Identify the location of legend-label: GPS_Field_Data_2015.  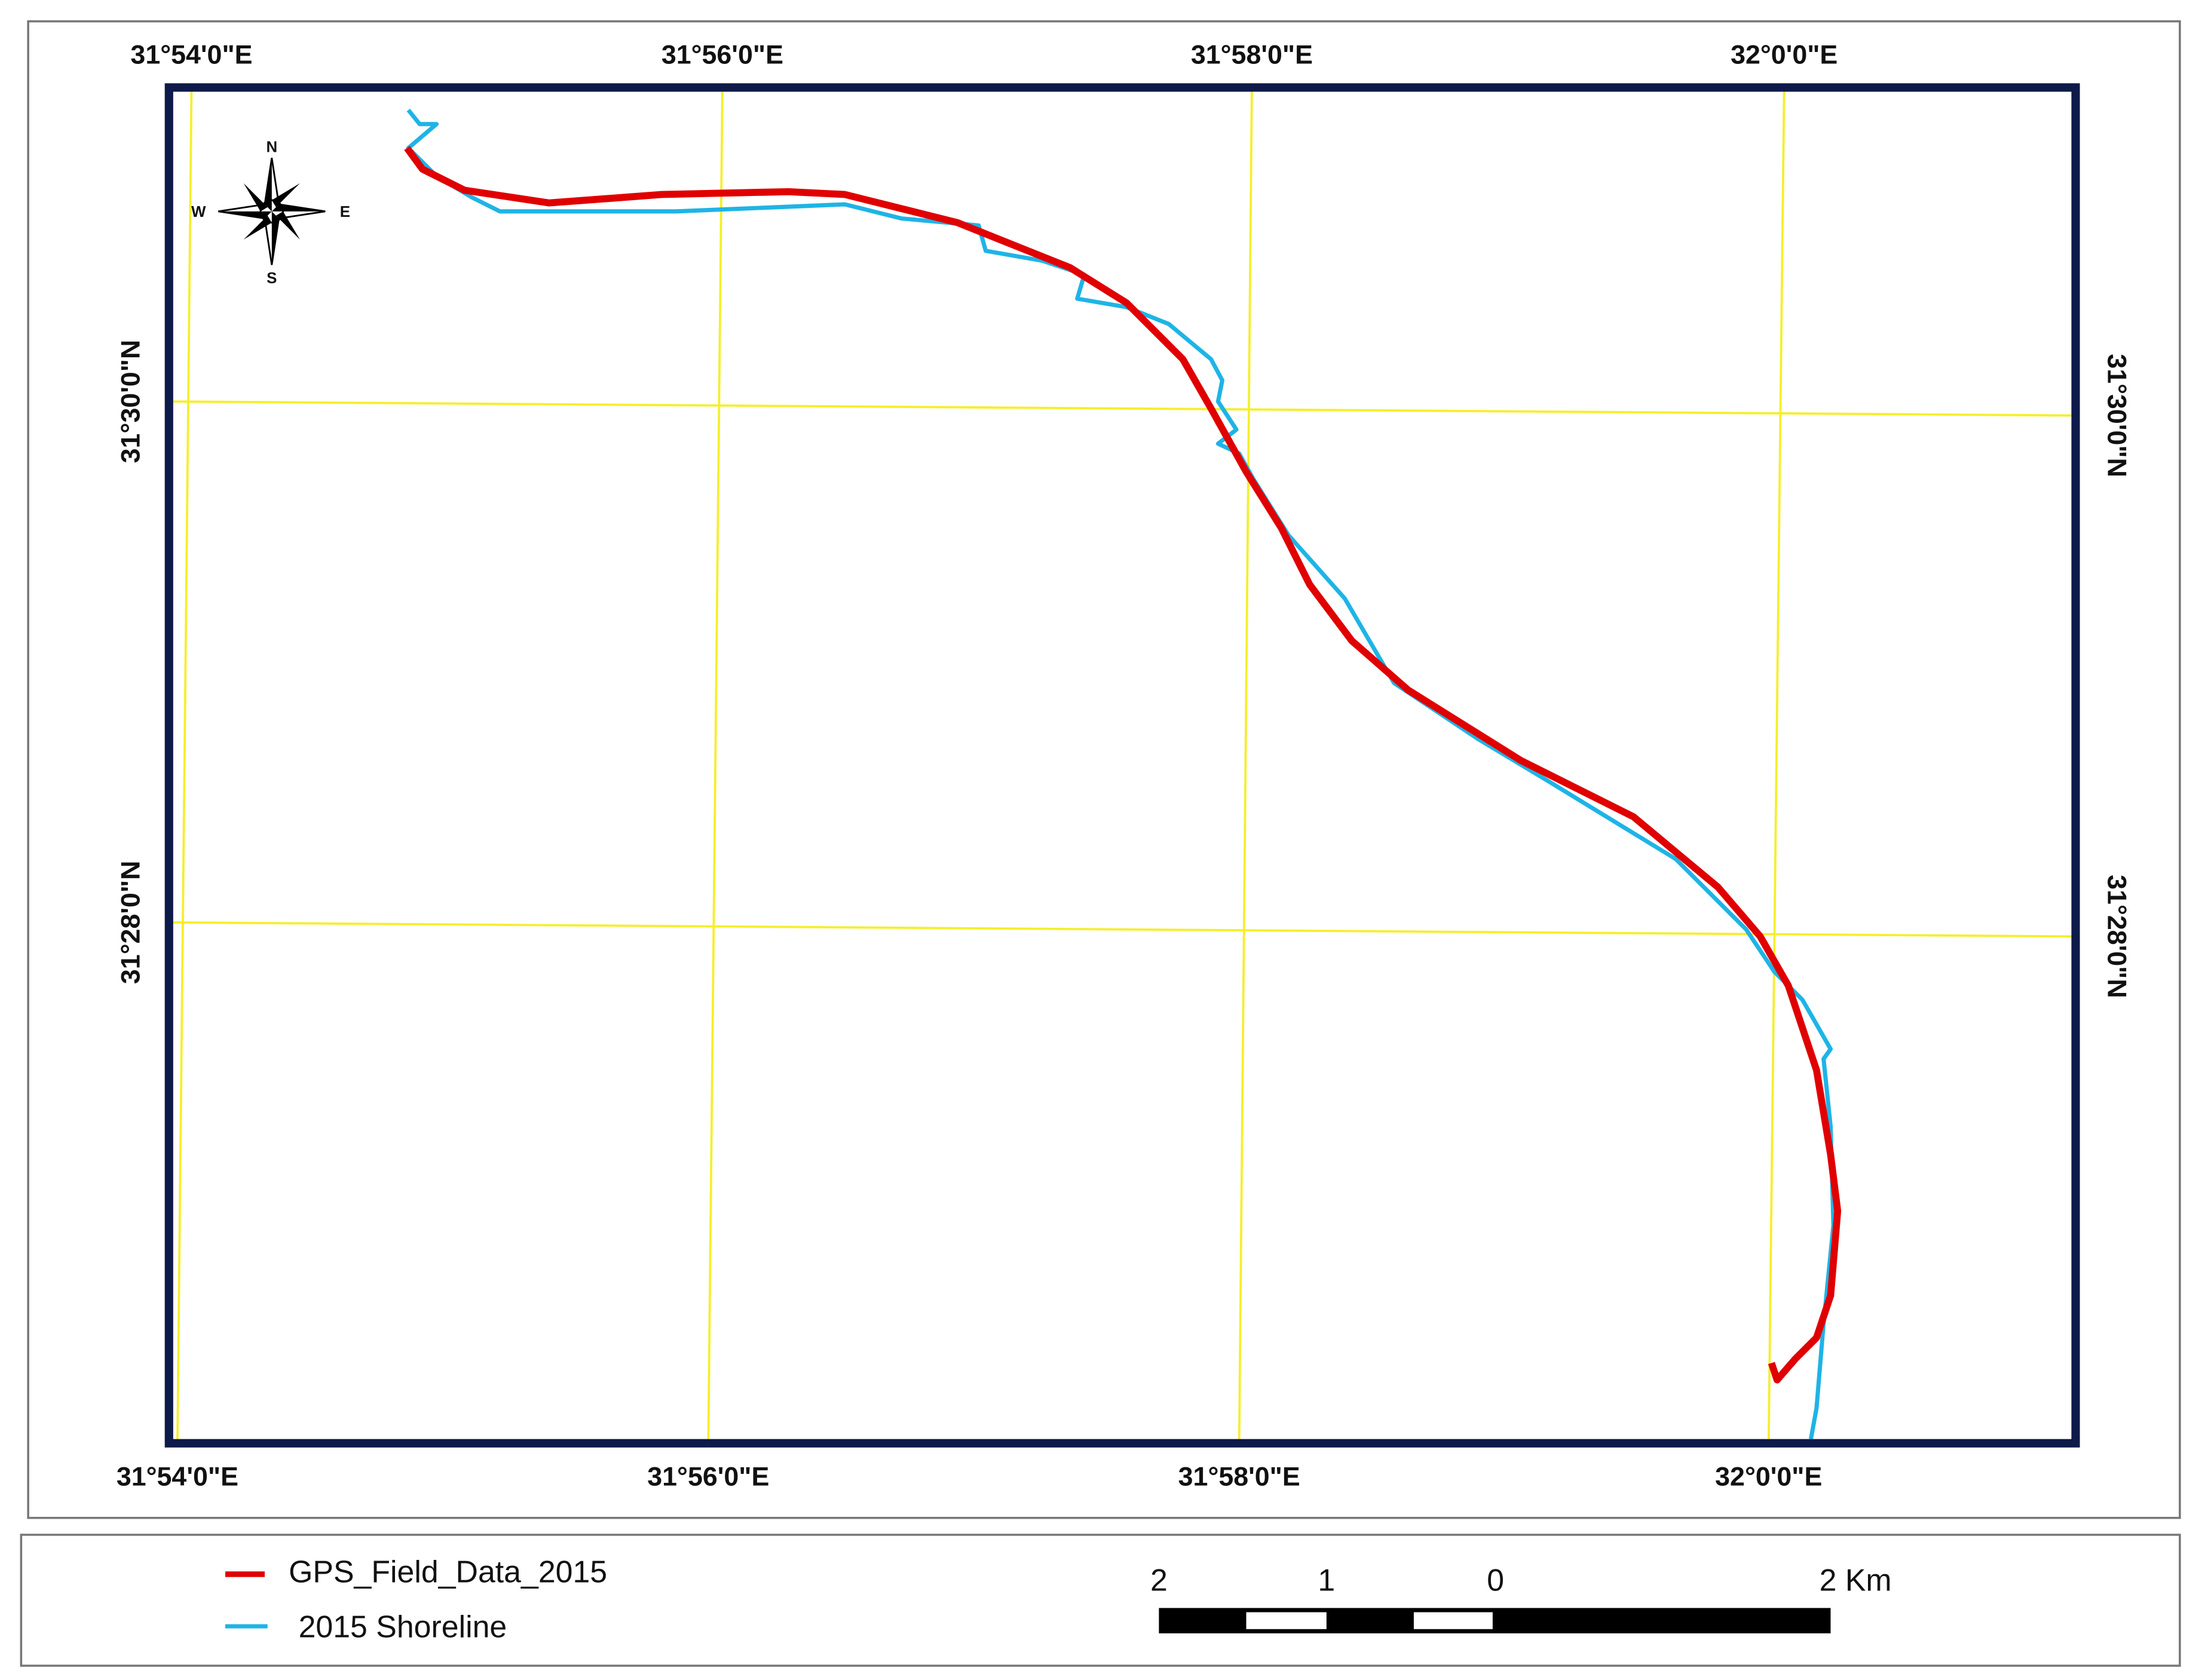
(448, 1572).